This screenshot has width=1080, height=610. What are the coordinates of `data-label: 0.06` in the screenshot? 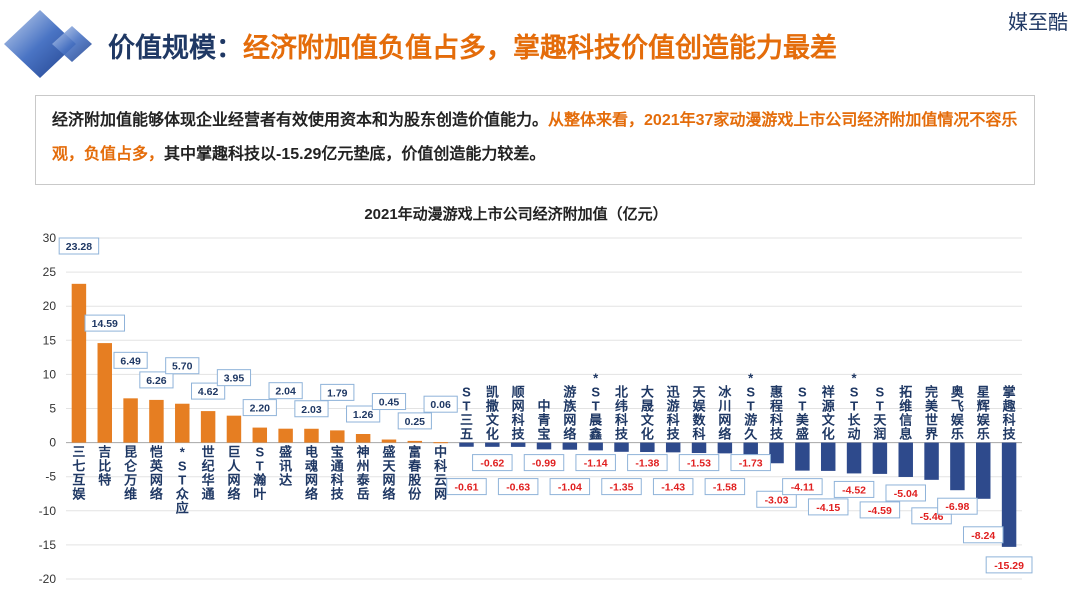 It's located at (440, 404).